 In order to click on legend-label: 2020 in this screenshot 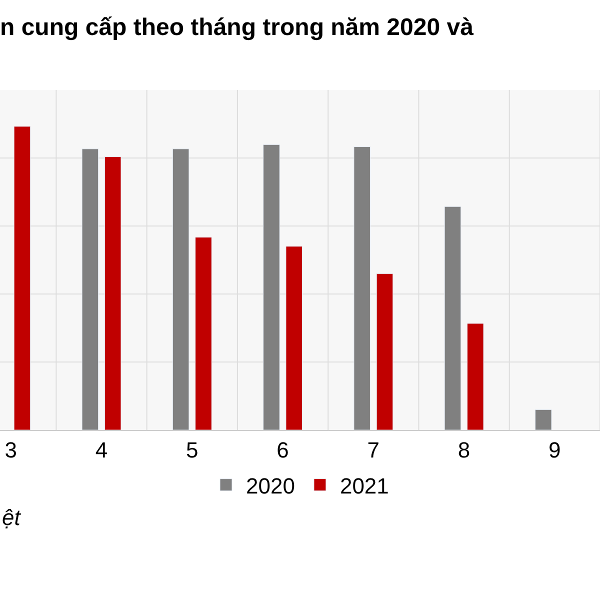, I will do `click(270, 485)`.